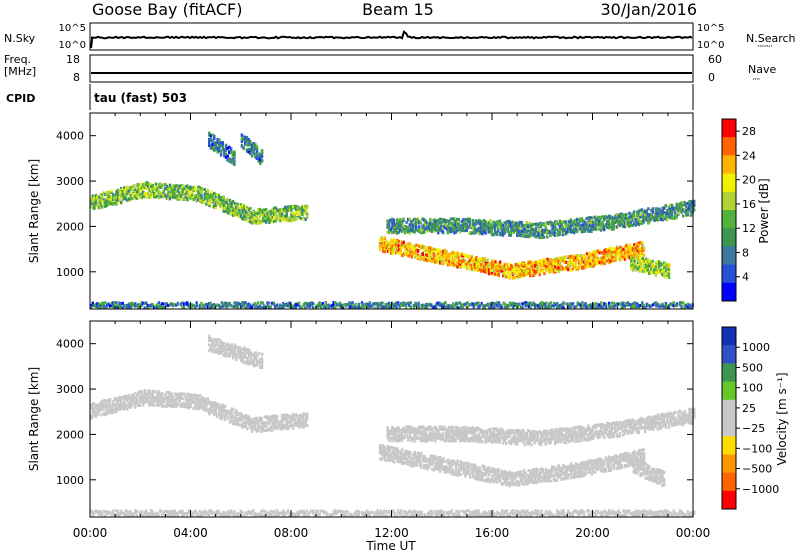  Describe the element at coordinates (350, 97) in the screenshot. I see `cpid-panel: CPID tau (fast) 503` at that location.